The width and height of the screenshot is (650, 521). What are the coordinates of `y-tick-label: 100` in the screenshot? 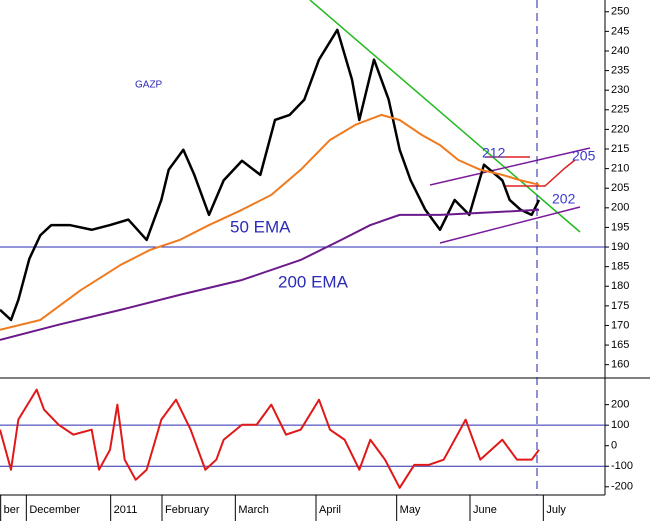 It's located at (620, 425).